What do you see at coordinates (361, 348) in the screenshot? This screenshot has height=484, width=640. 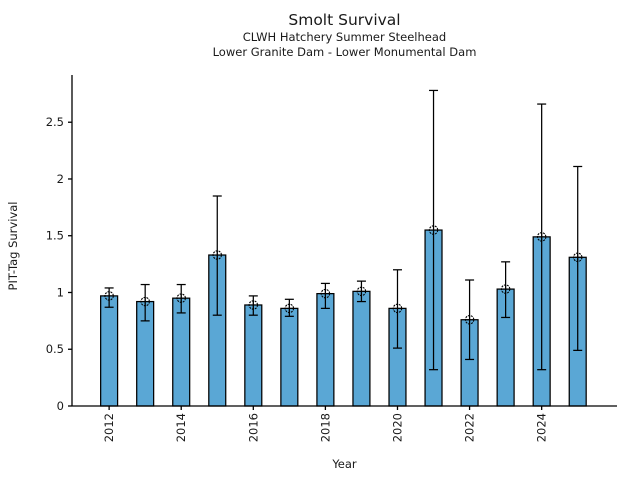 I see `bar-2019` at bounding box center [361, 348].